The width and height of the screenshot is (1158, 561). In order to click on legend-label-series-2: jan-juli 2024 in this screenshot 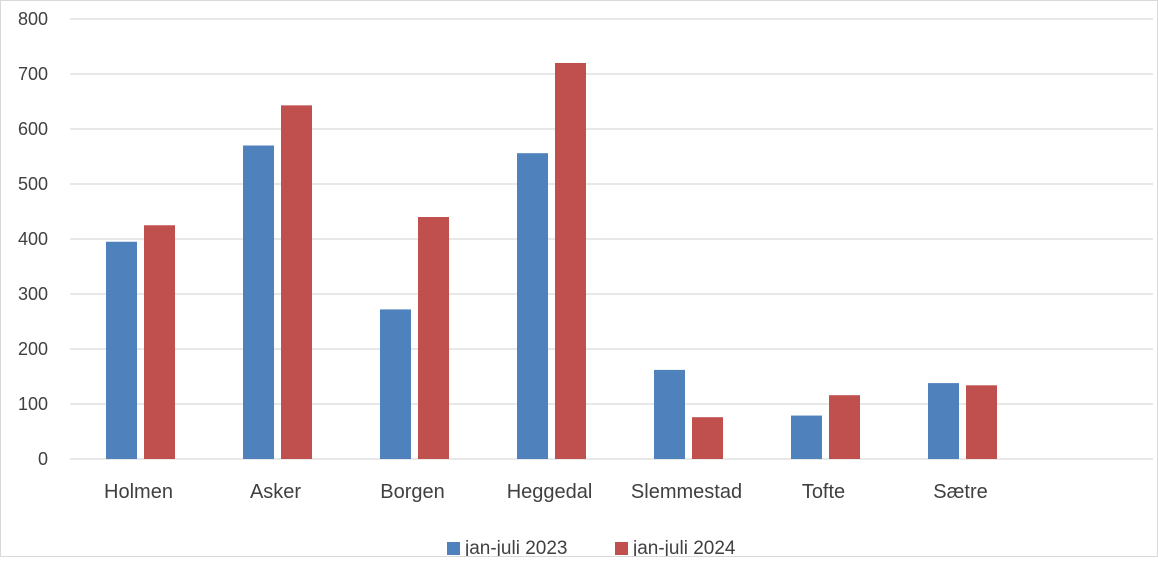, I will do `click(684, 547)`.